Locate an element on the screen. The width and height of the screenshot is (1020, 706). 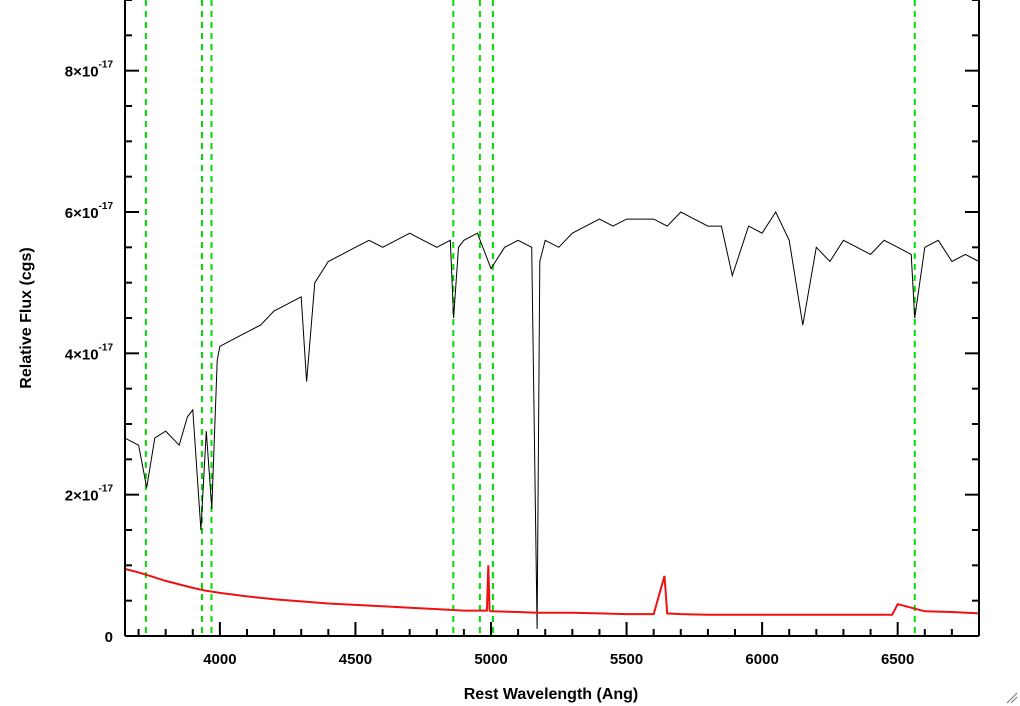
x-axis-title: Rest Wavelength (Ang) is located at coordinates (551, 694).